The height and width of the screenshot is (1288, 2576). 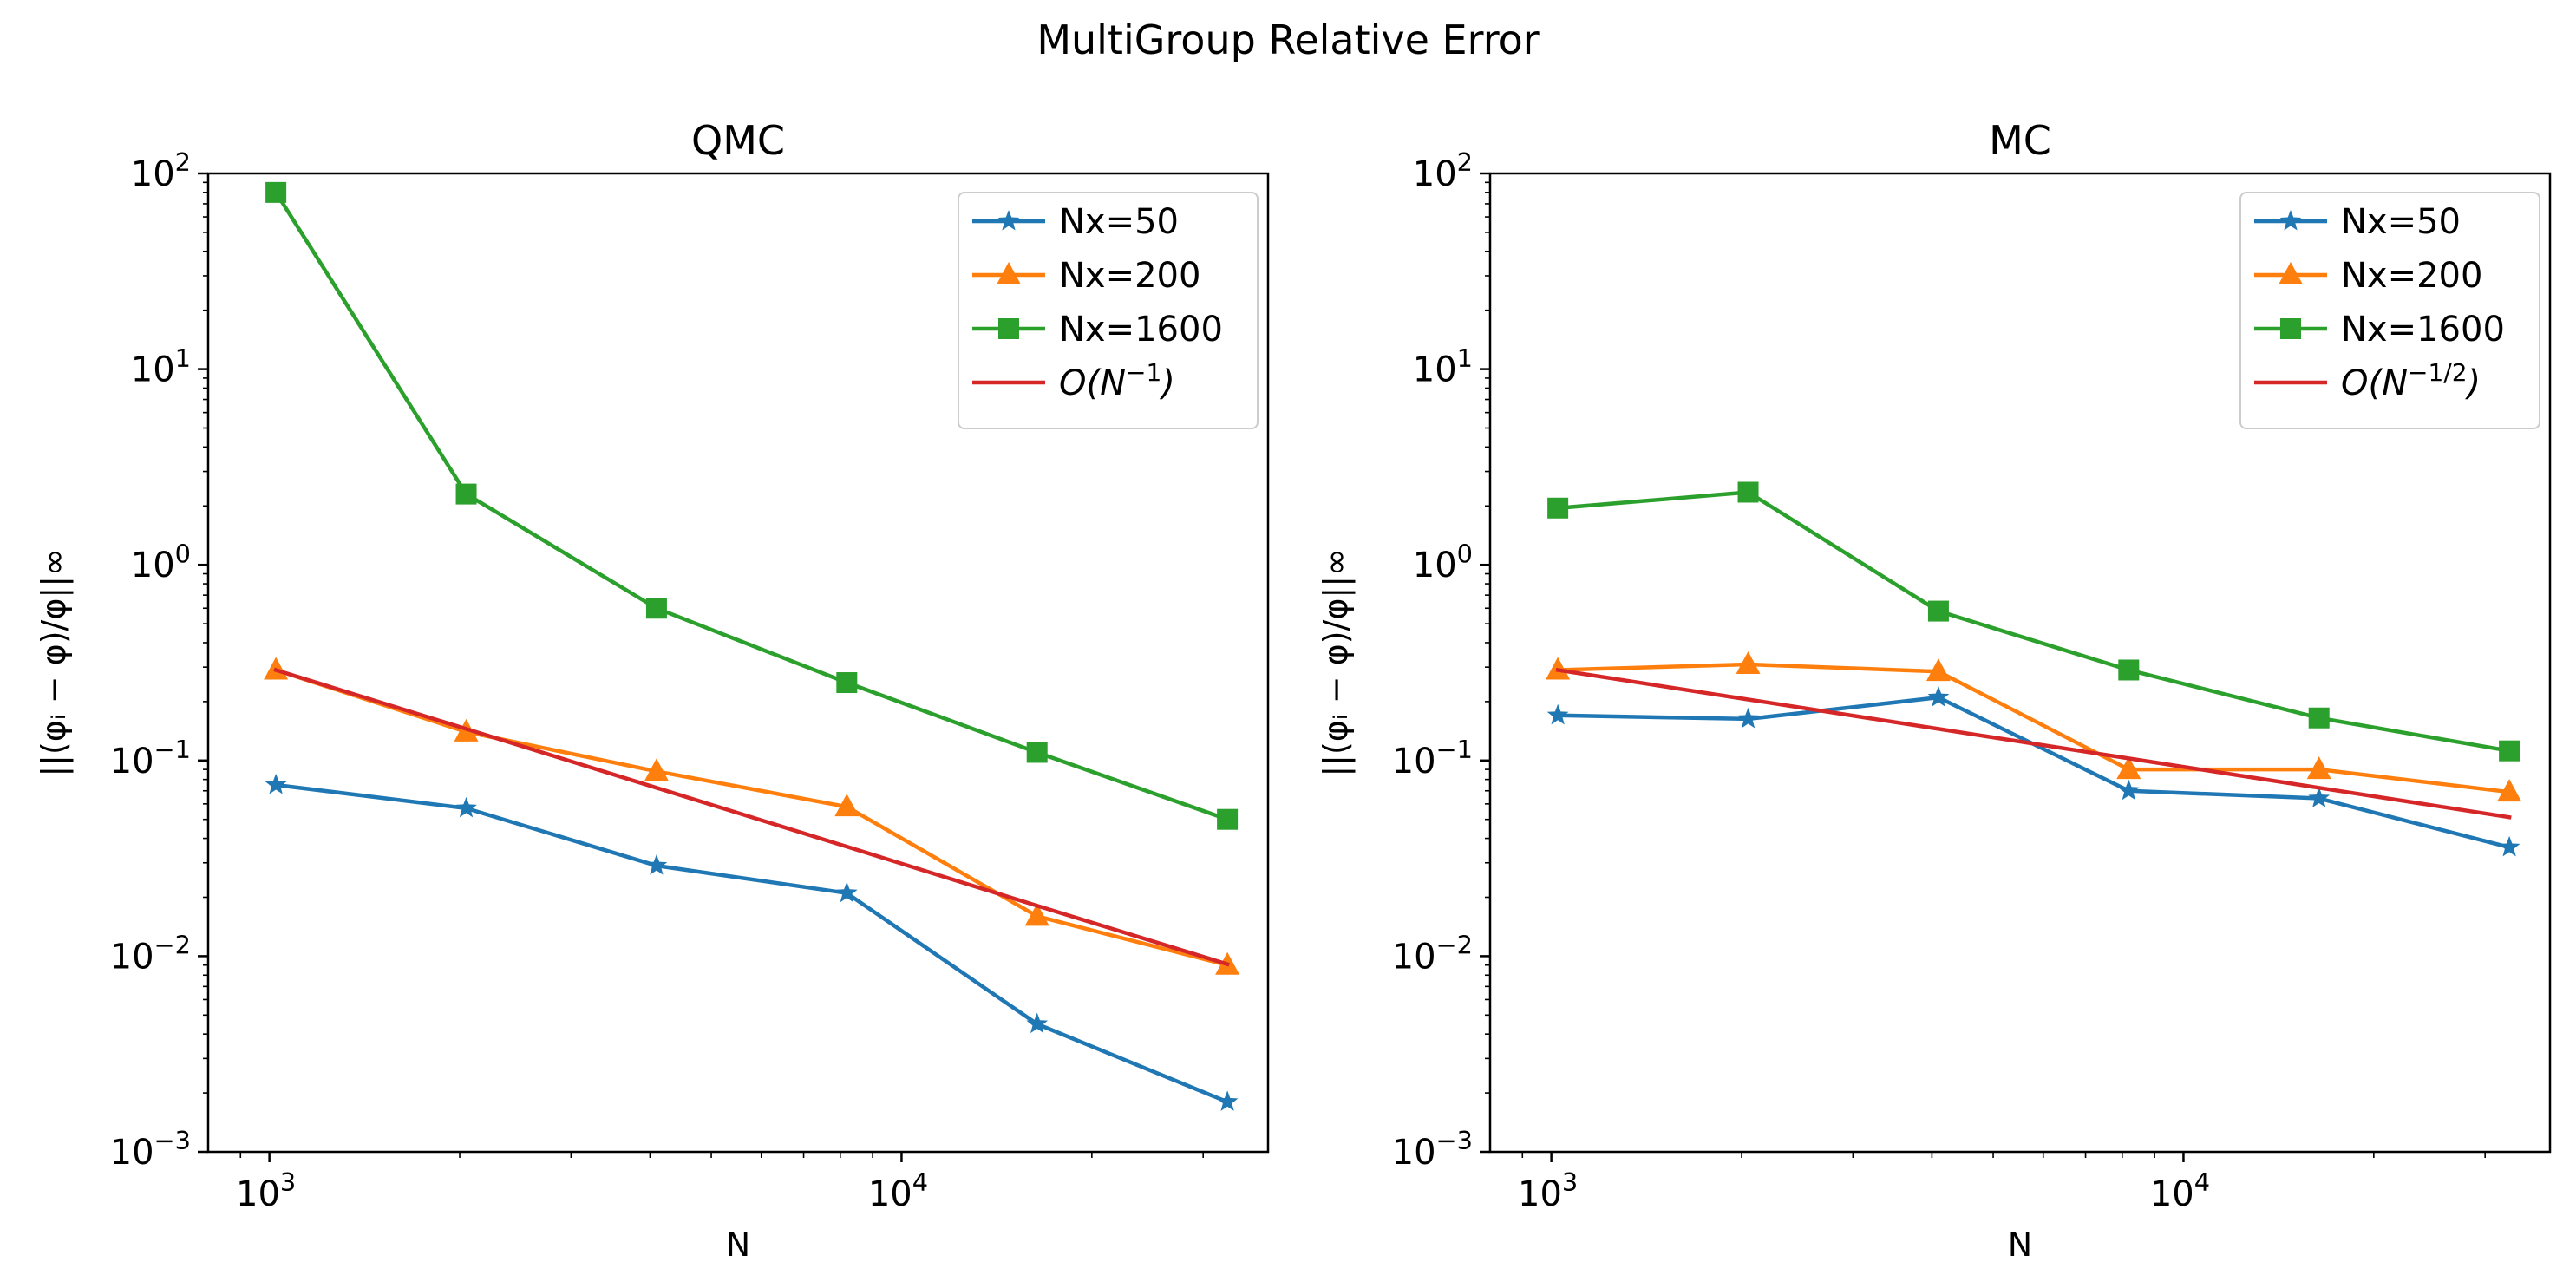 What do you see at coordinates (1287, 39) in the screenshot?
I see `figure-title: MultiGroup Relative Error` at bounding box center [1287, 39].